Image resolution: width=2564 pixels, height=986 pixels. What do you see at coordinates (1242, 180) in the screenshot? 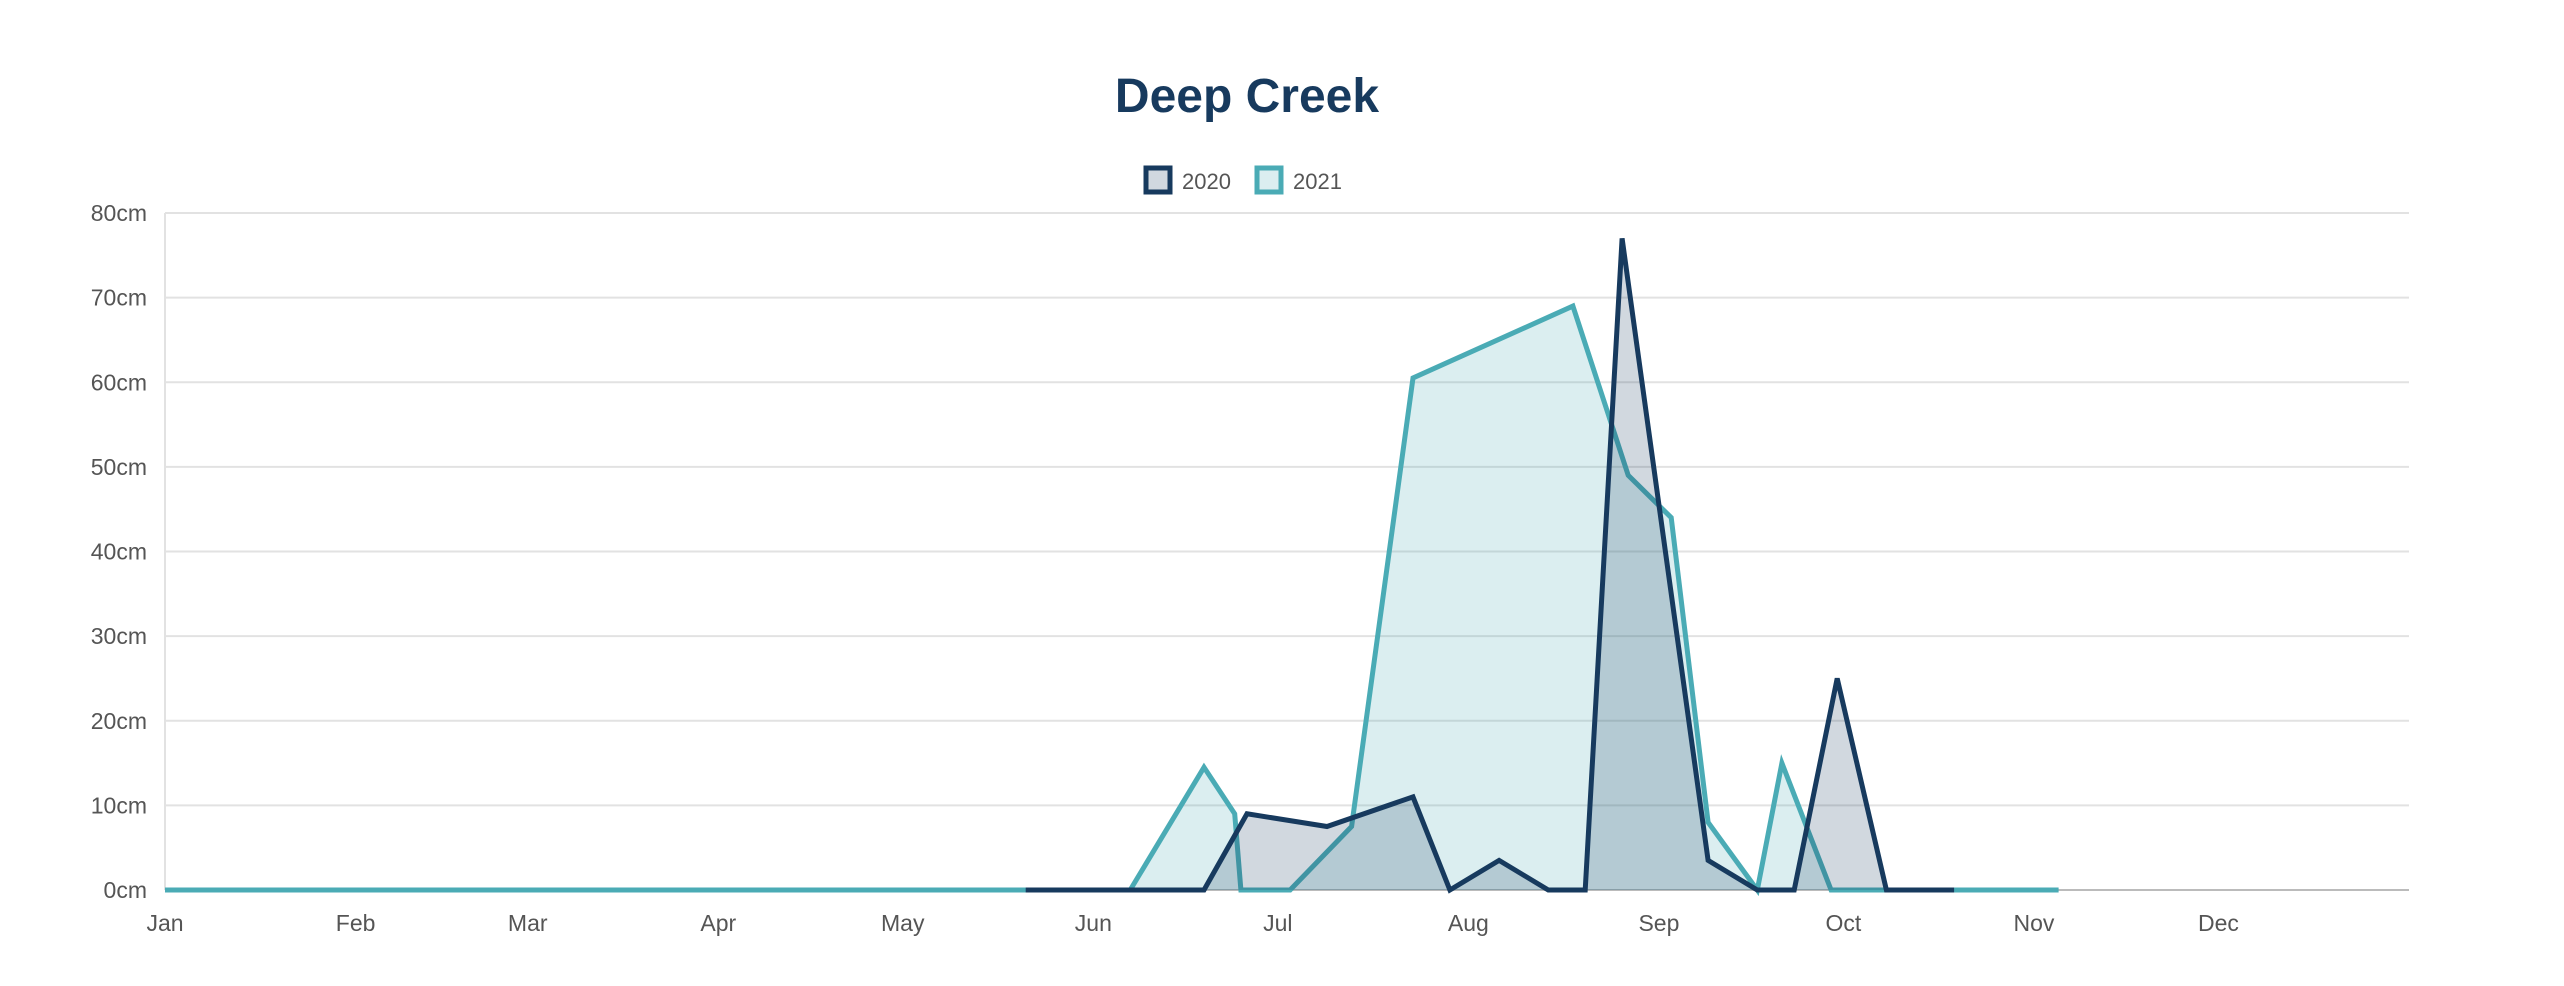
I see `legend: 2020 2021` at bounding box center [1242, 180].